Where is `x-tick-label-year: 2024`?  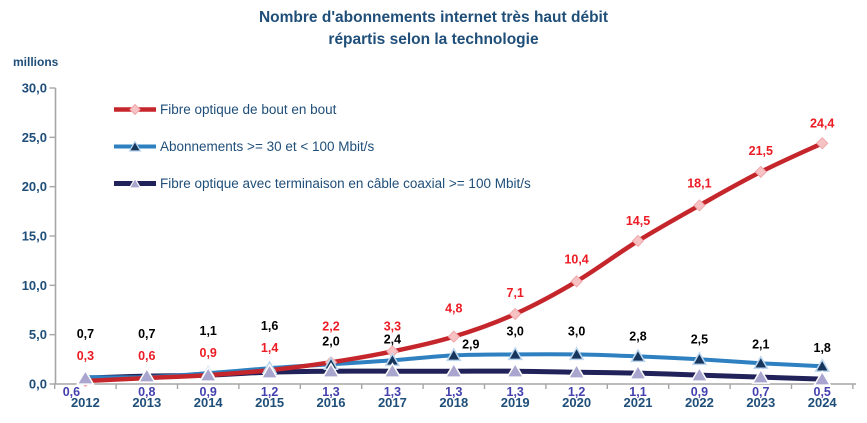
x-tick-label-year: 2024 is located at coordinates (823, 402).